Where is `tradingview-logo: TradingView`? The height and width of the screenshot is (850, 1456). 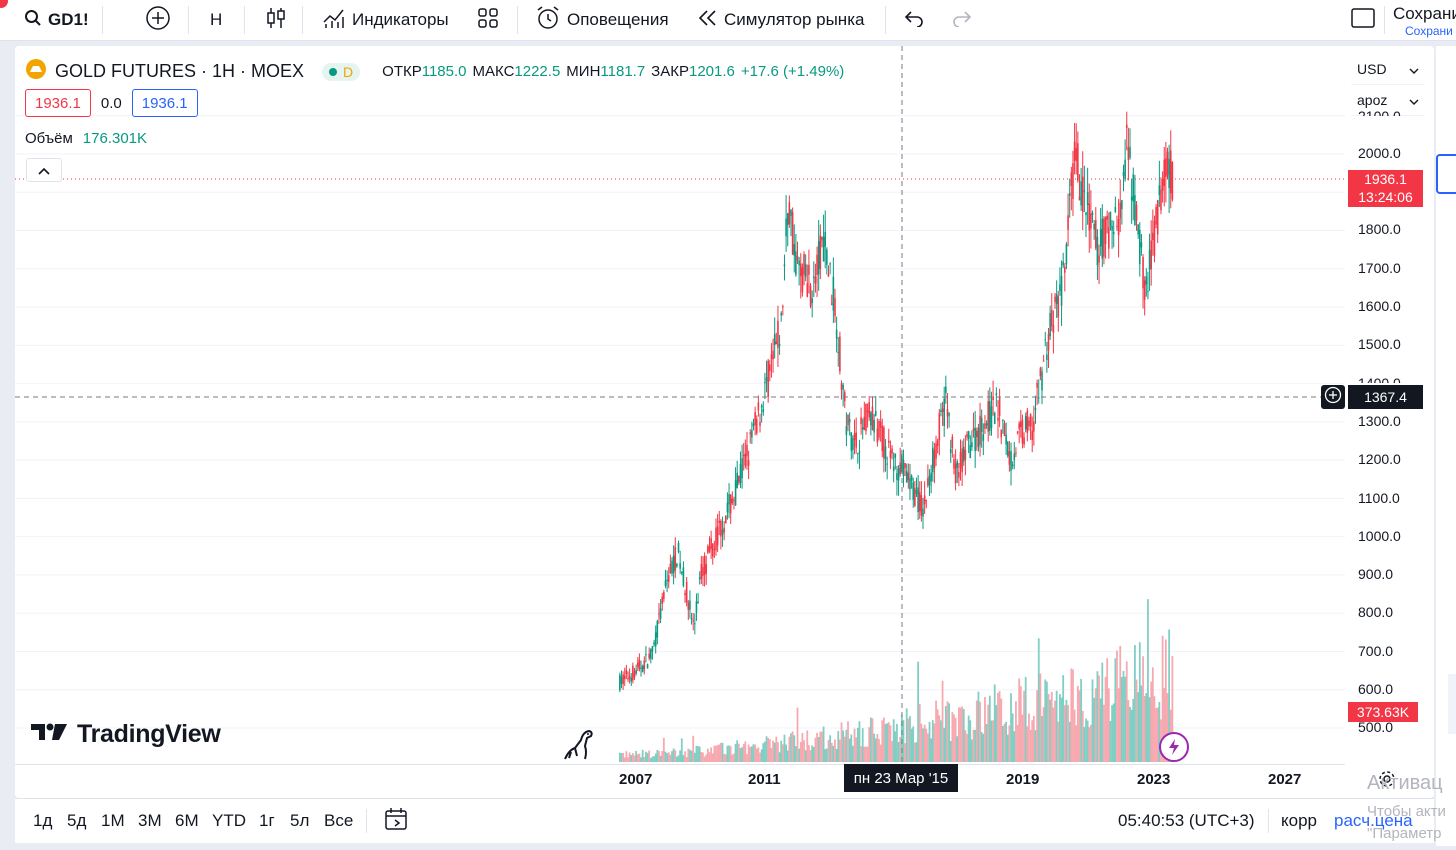 tradingview-logo: TradingView is located at coordinates (125, 734).